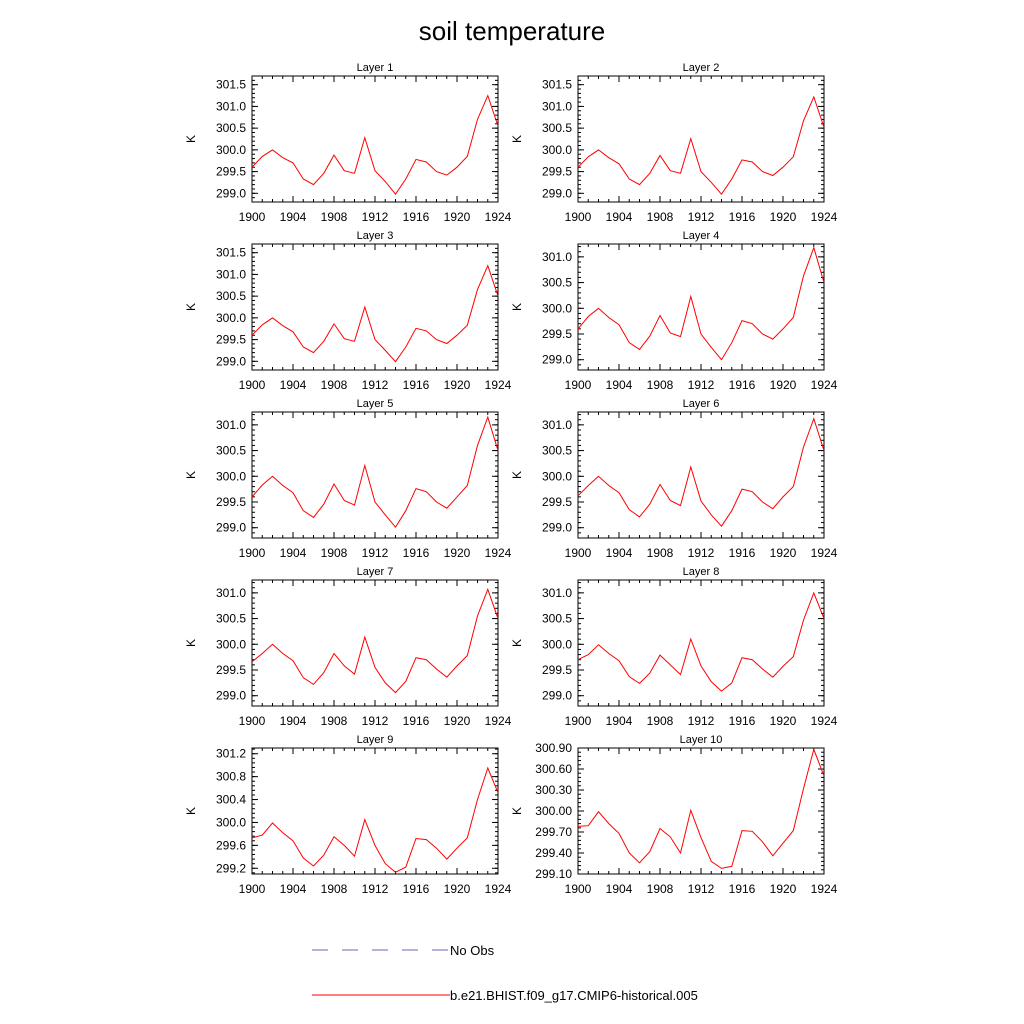 The image size is (1024, 1024). Describe the element at coordinates (375, 68) in the screenshot. I see `panel-title: Layer 1` at that location.